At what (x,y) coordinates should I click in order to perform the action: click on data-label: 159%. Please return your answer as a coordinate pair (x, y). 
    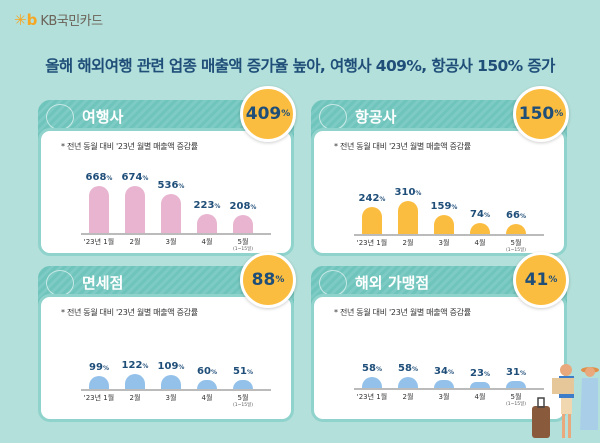
    Looking at the image, I should click on (444, 206).